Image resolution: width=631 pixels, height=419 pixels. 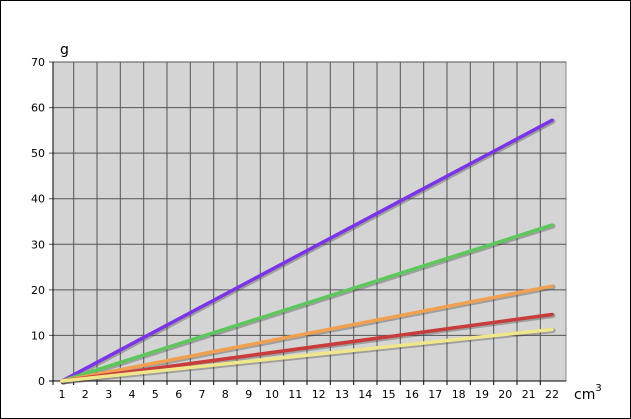 I want to click on x-tick-label: 2, so click(x=85, y=394).